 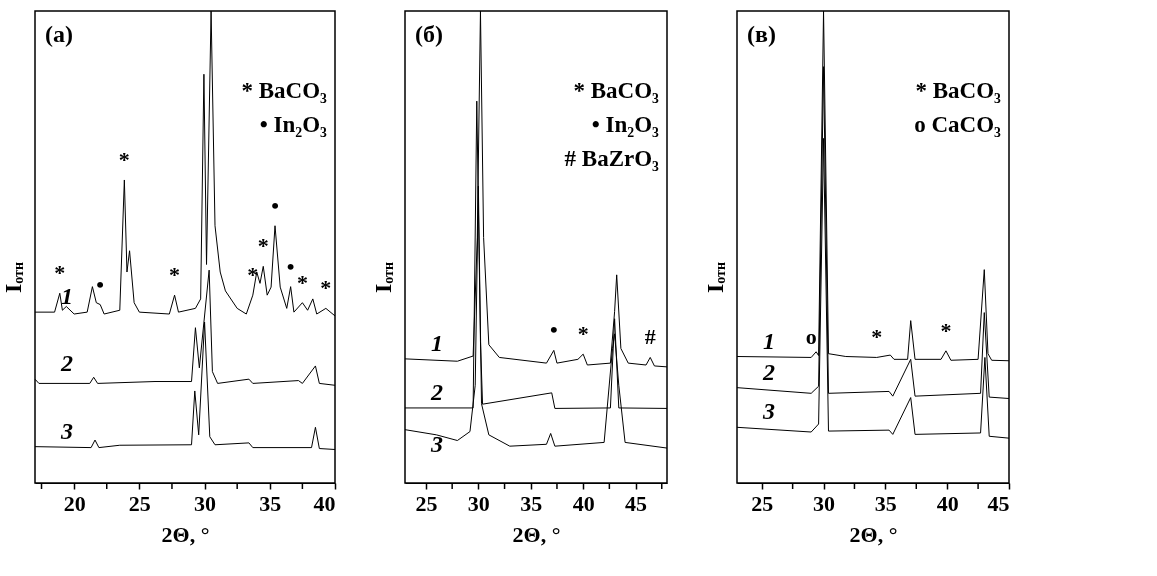 I want to click on x-tick-label: 20, so click(x=74, y=503).